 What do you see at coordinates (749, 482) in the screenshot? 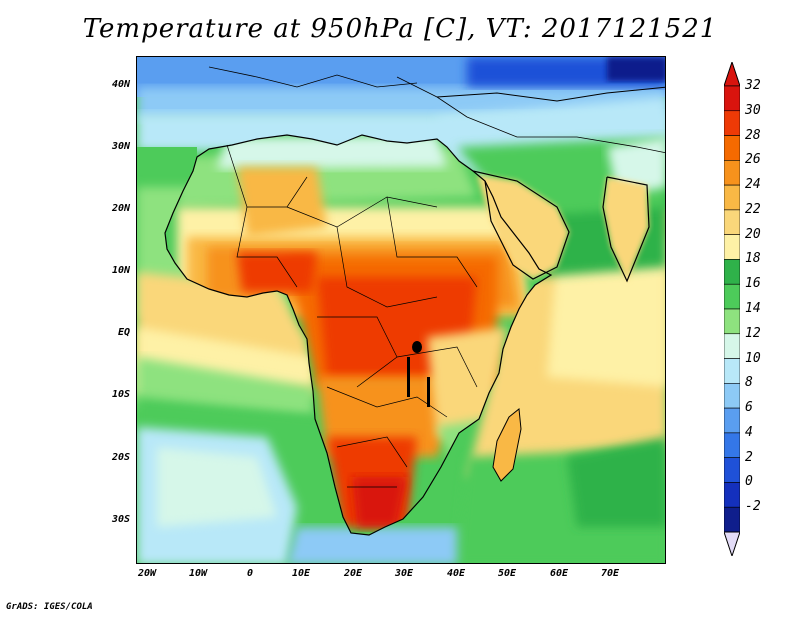
I see `colorbar-label: 0` at bounding box center [749, 482].